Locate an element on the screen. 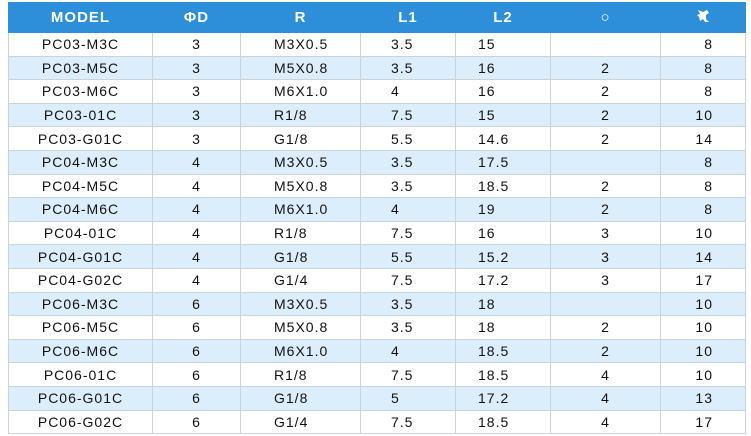  wrench-icon-header is located at coordinates (703, 17).